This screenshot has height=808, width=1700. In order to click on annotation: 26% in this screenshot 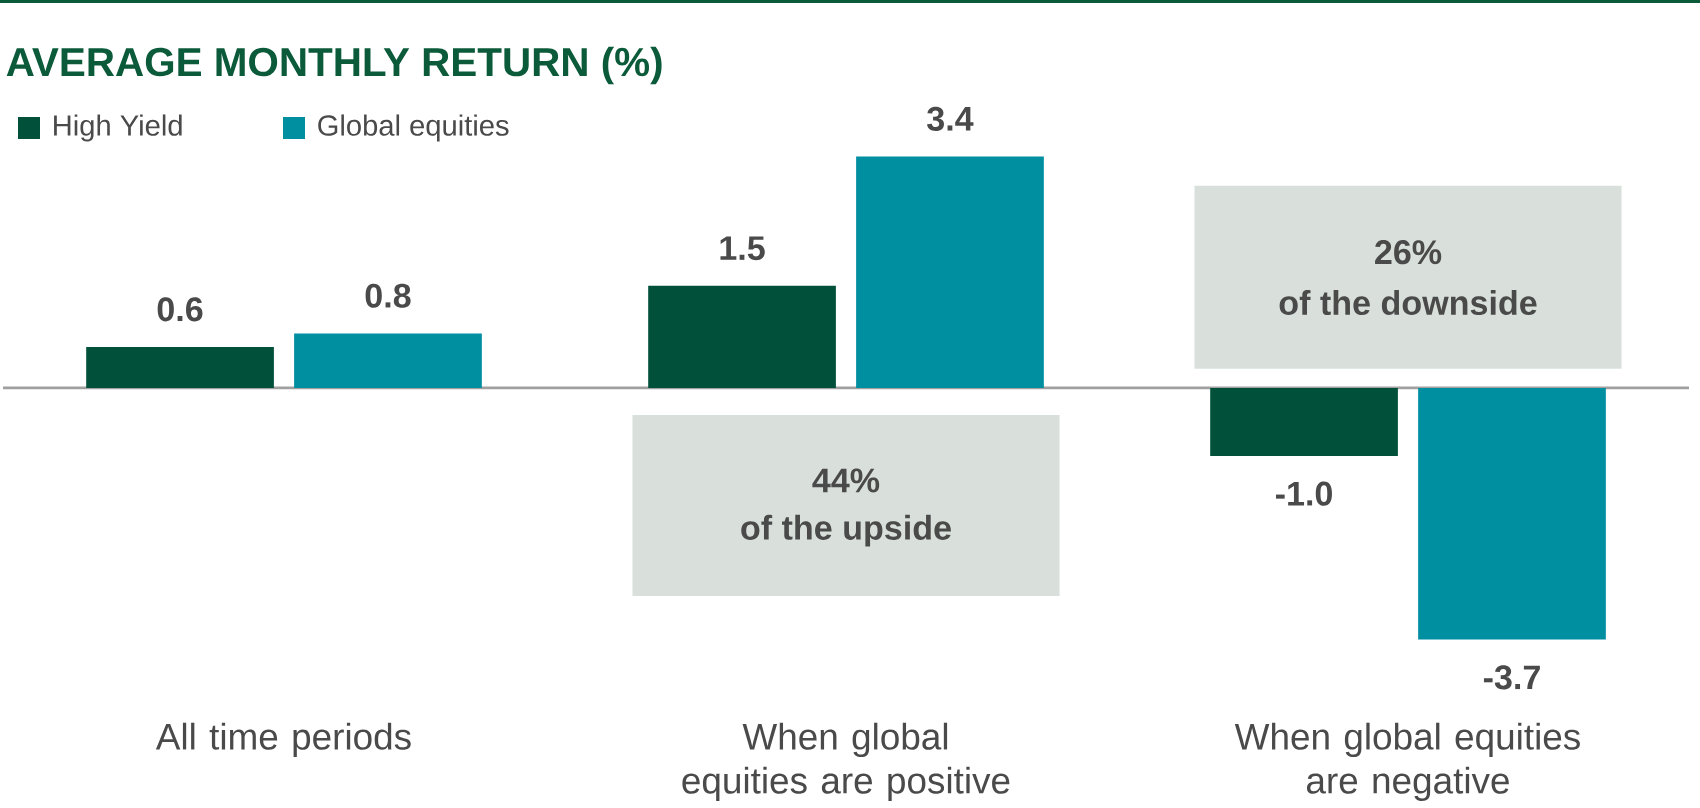, I will do `click(1408, 252)`.